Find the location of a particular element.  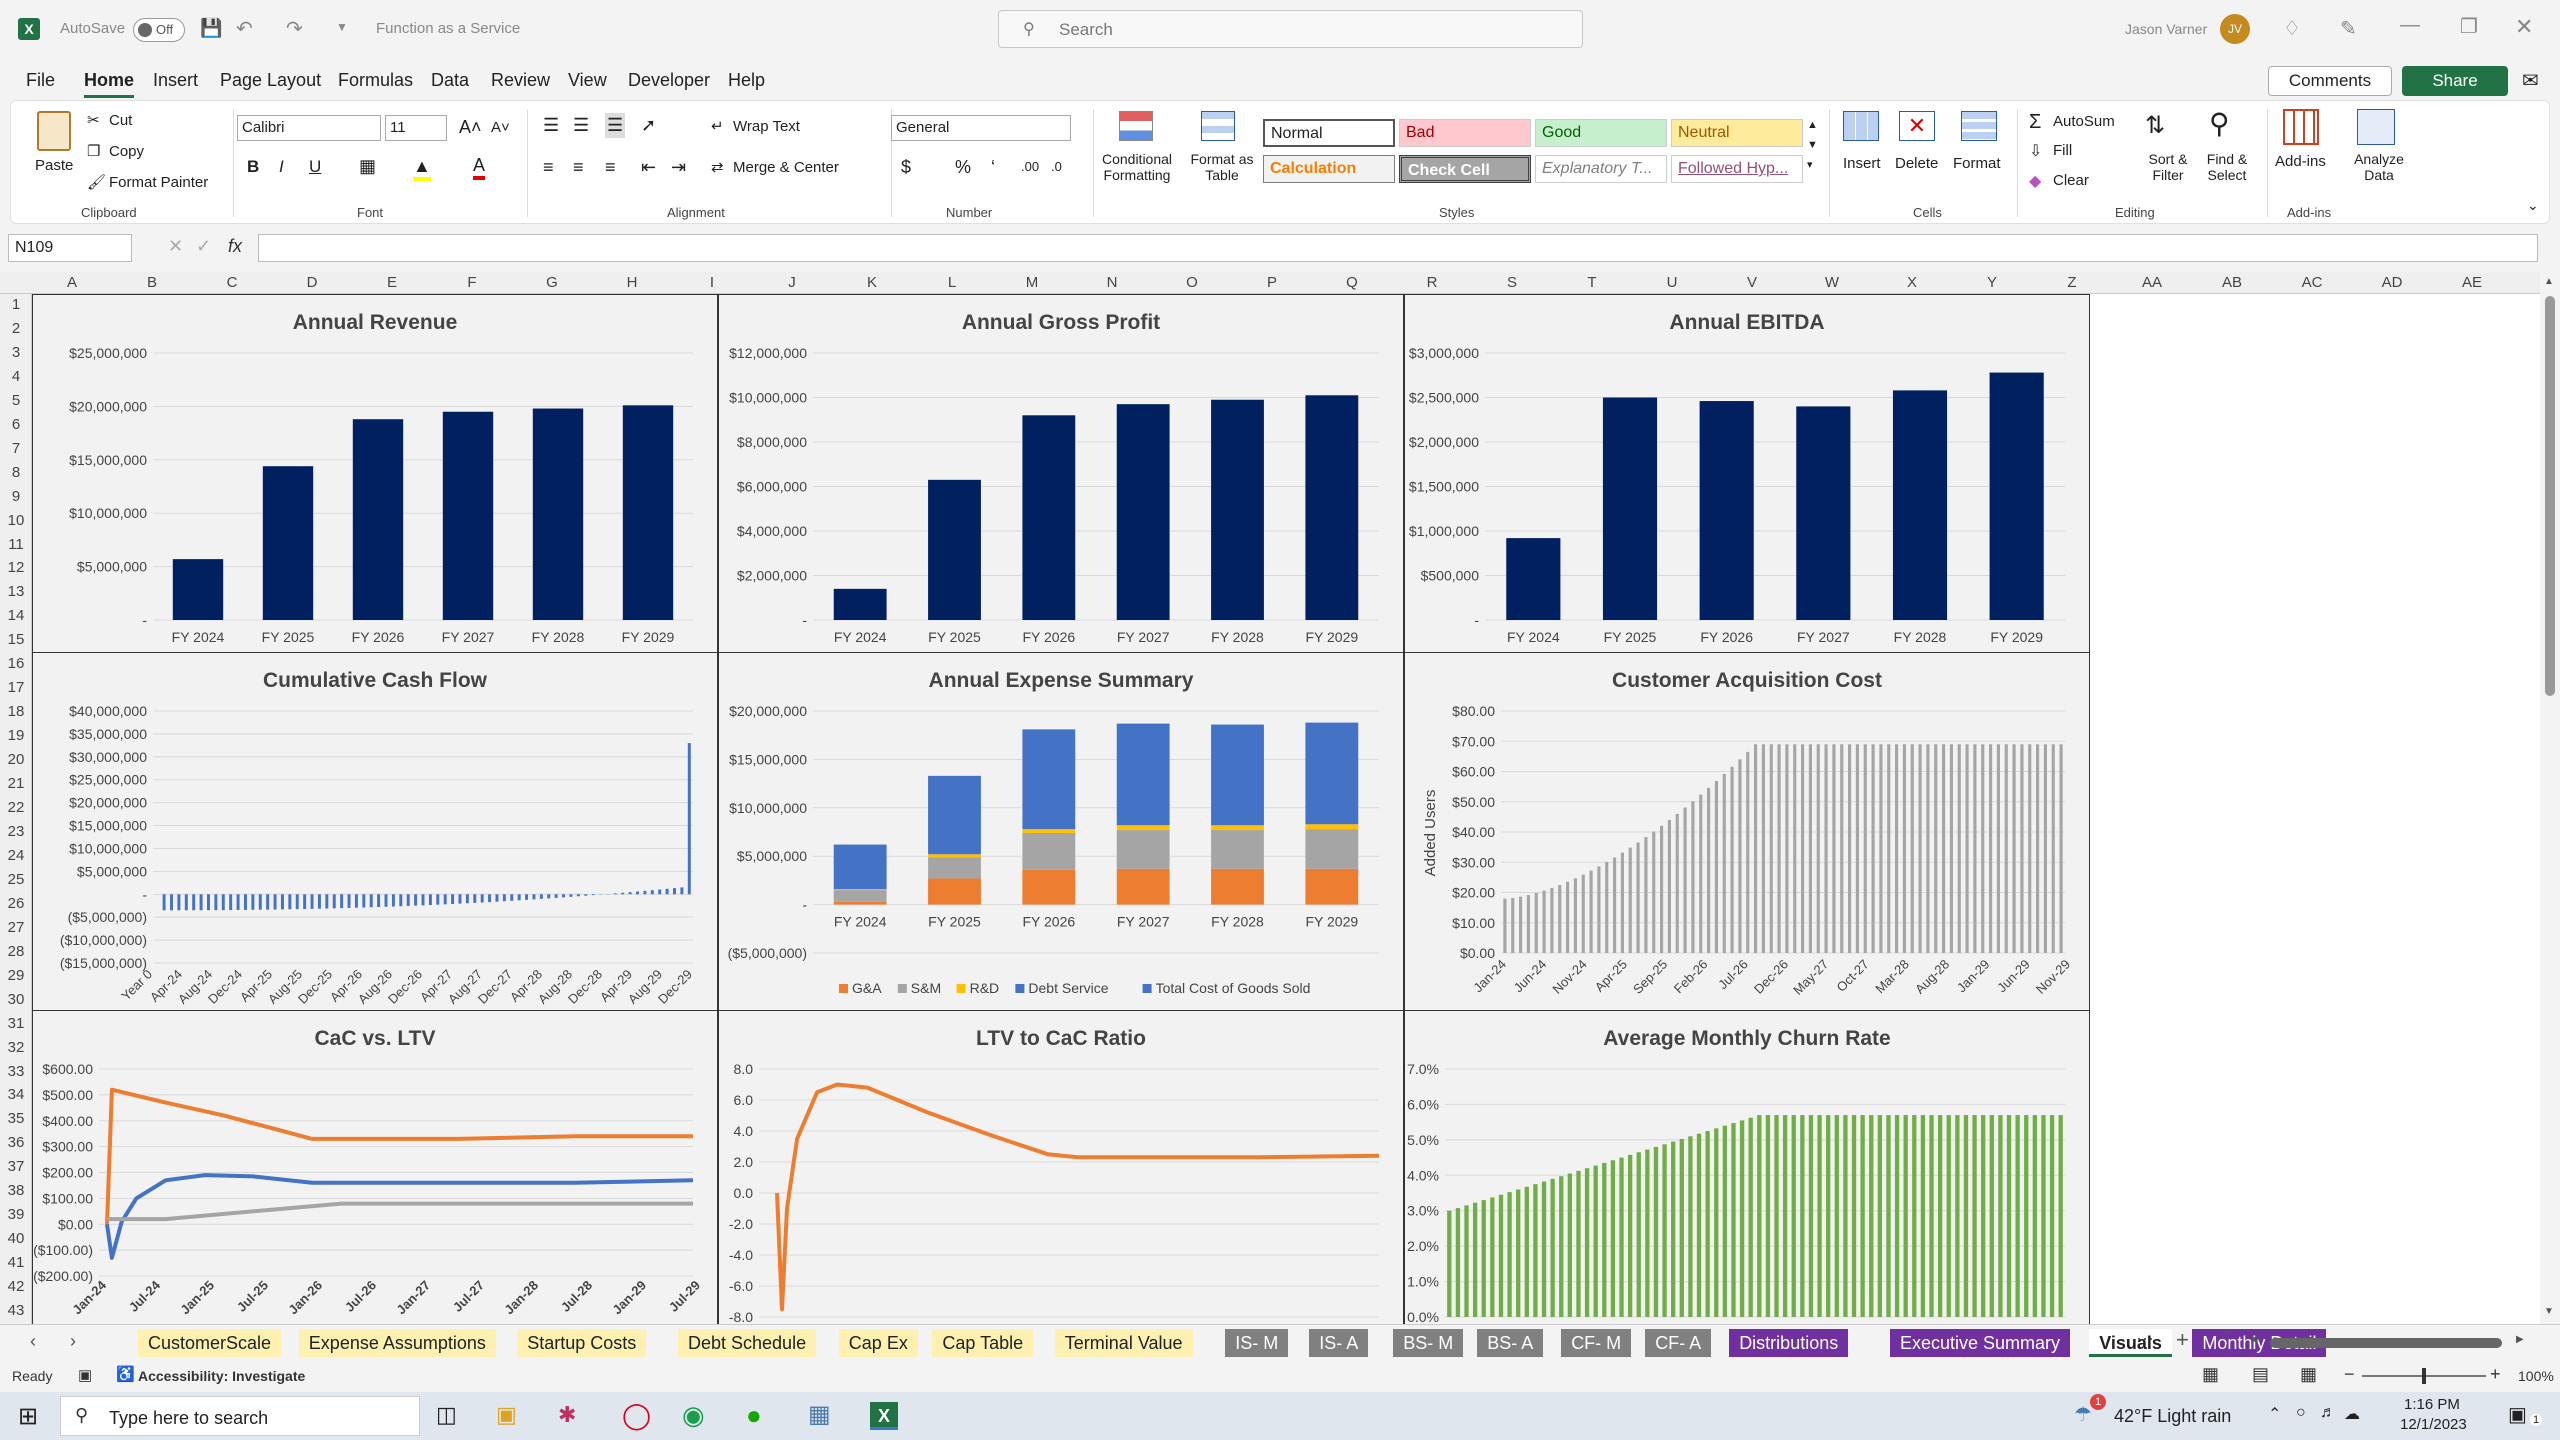

row-header: 1 is located at coordinates (16, 304).